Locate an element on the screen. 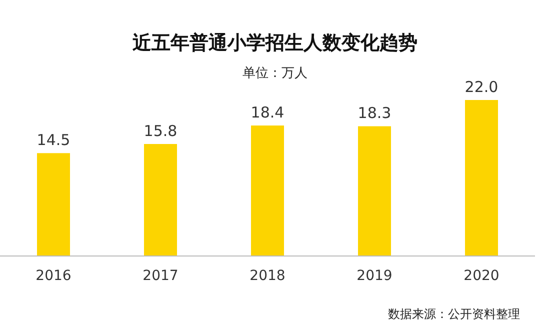  x-tick-label: 2020 is located at coordinates (482, 276).